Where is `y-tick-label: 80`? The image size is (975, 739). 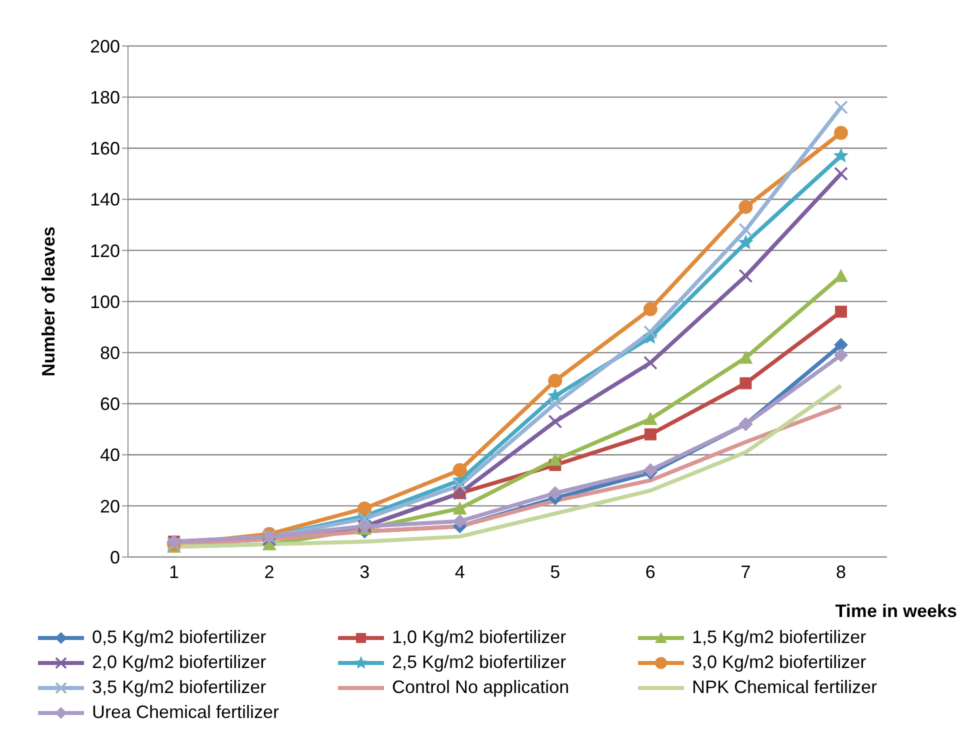 y-tick-label: 80 is located at coordinates (110, 352).